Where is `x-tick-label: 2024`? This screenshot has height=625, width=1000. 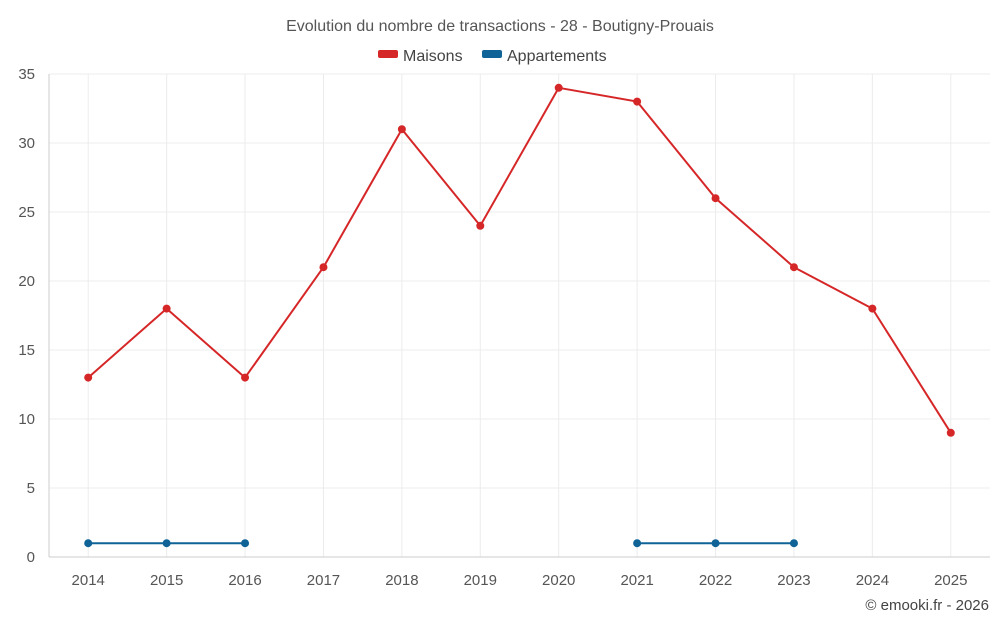
x-tick-label: 2024 is located at coordinates (872, 580).